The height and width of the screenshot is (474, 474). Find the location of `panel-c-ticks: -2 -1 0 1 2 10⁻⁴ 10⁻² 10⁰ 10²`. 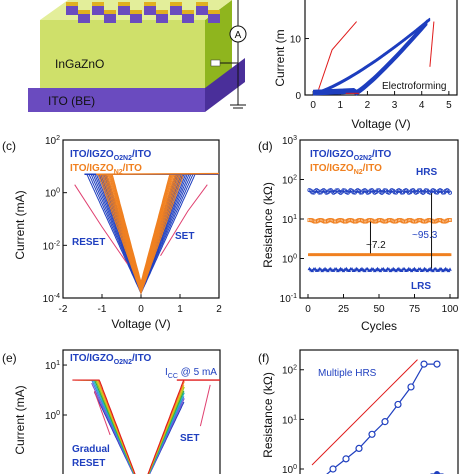

panel-c-ticks: -2 -1 0 1 2 10⁻⁴ 10⁻² 10⁰ 10² is located at coordinates (133, 225).